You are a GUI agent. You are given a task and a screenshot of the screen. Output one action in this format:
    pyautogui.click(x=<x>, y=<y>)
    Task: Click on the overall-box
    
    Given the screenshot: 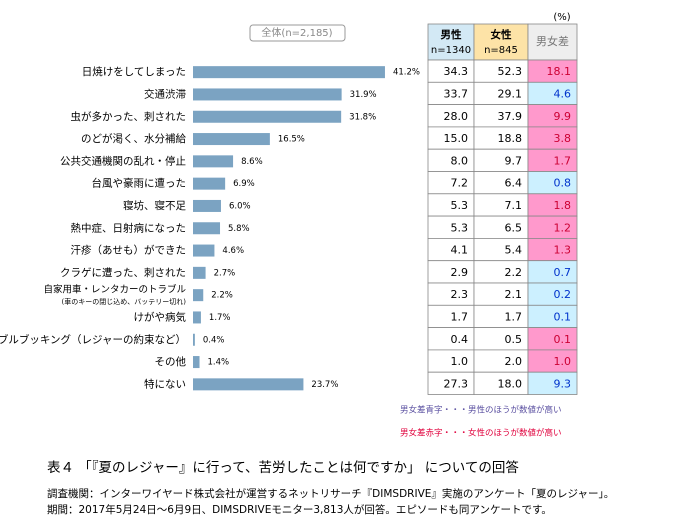 What is the action you would take?
    pyautogui.click(x=297, y=33)
    